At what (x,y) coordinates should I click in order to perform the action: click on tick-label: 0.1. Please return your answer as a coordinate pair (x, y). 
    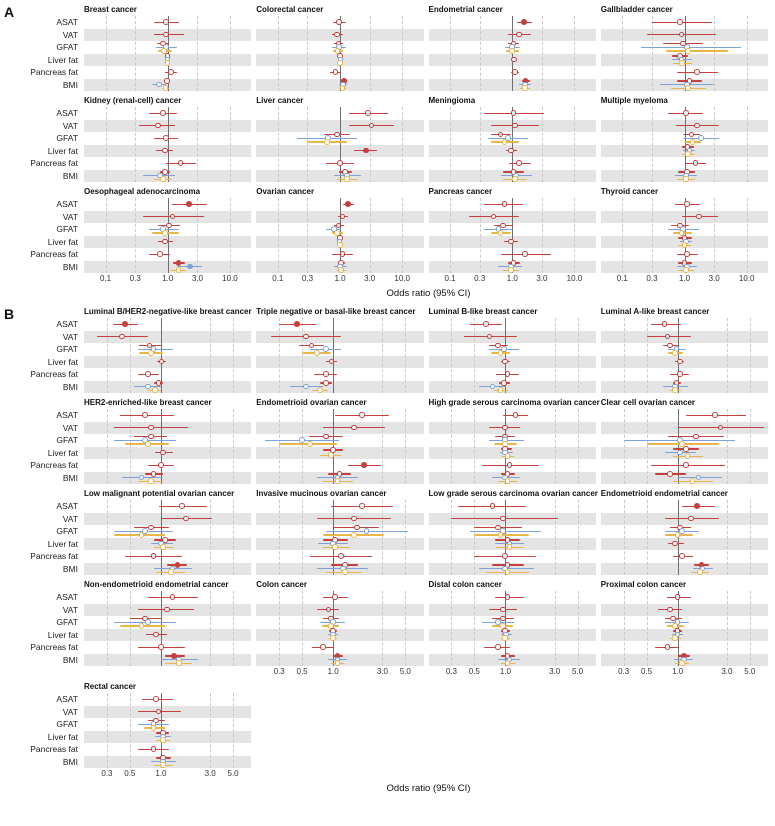
    Looking at the image, I should click on (450, 278).